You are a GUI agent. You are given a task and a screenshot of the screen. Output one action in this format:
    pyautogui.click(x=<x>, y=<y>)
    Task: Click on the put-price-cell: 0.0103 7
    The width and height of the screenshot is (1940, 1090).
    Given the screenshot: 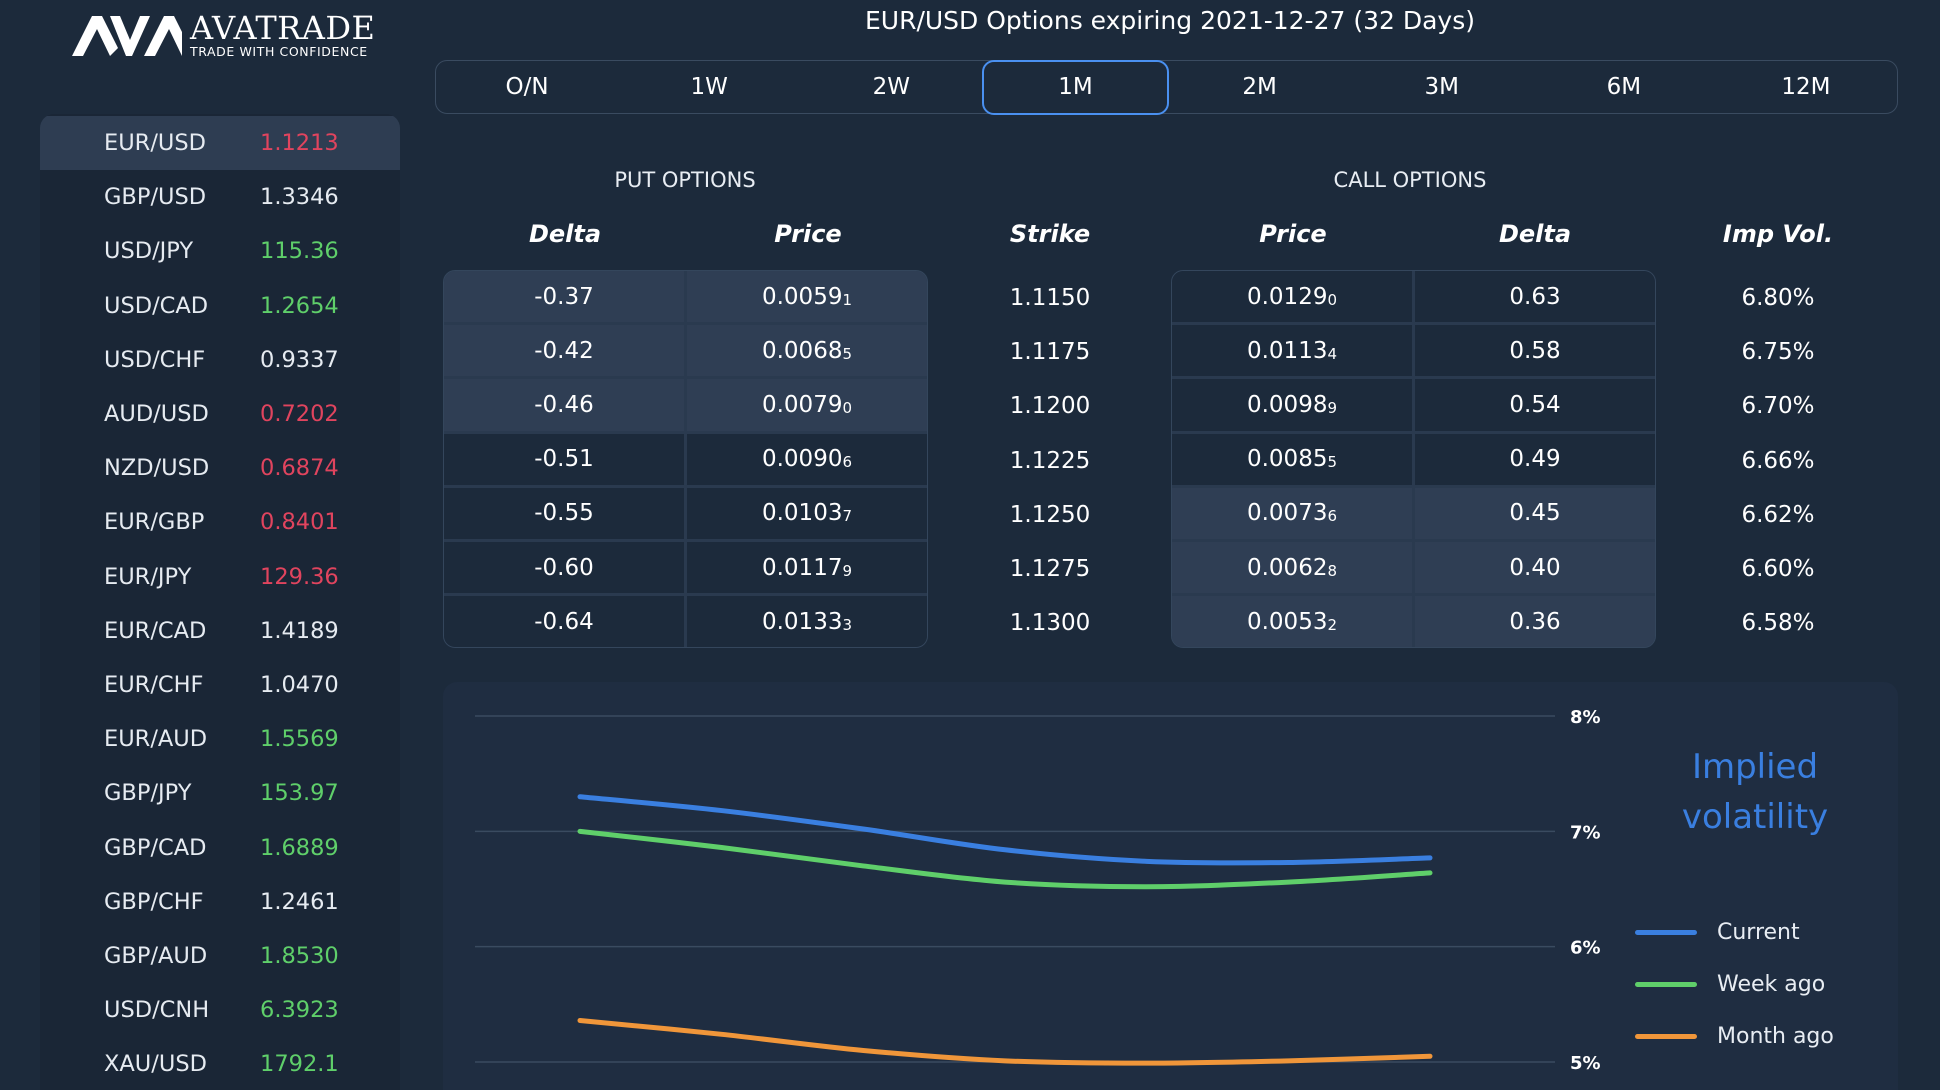 What is the action you would take?
    pyautogui.click(x=807, y=513)
    